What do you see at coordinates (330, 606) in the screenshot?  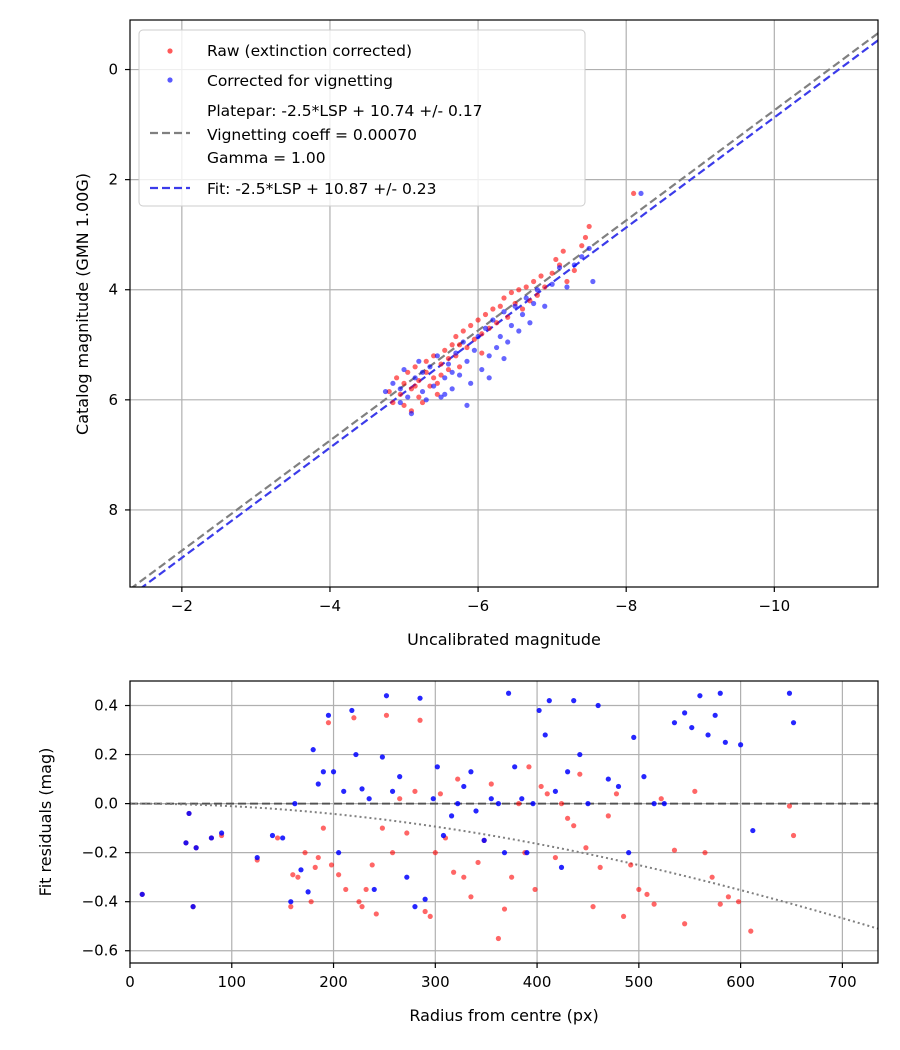 I see `calibration-x-tick-label: −4` at bounding box center [330, 606].